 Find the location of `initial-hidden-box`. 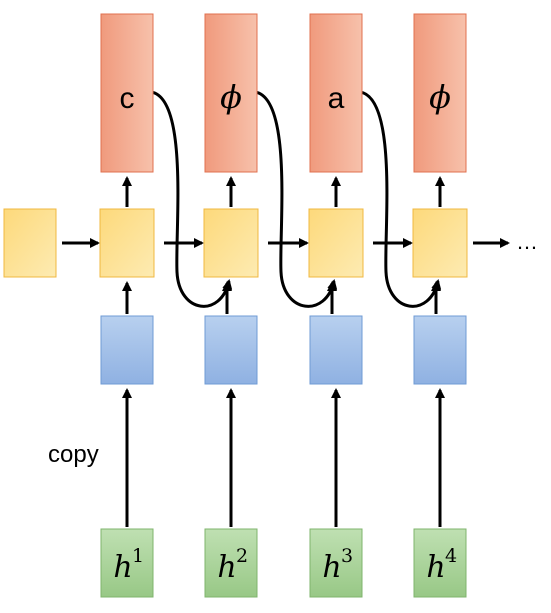

initial-hidden-box is located at coordinates (30, 243).